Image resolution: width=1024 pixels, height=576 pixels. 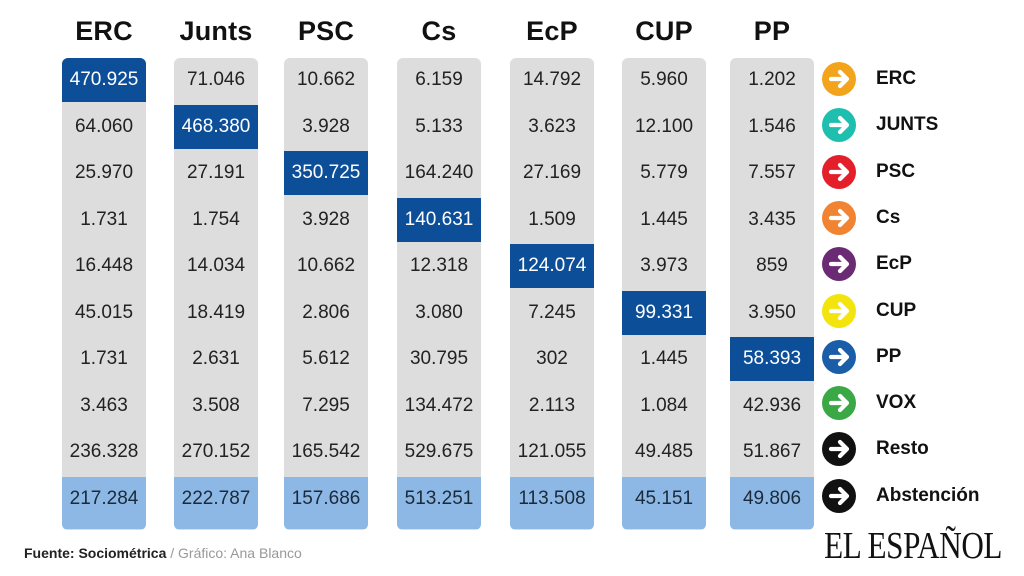 I want to click on column-header: Cs, so click(x=439, y=31).